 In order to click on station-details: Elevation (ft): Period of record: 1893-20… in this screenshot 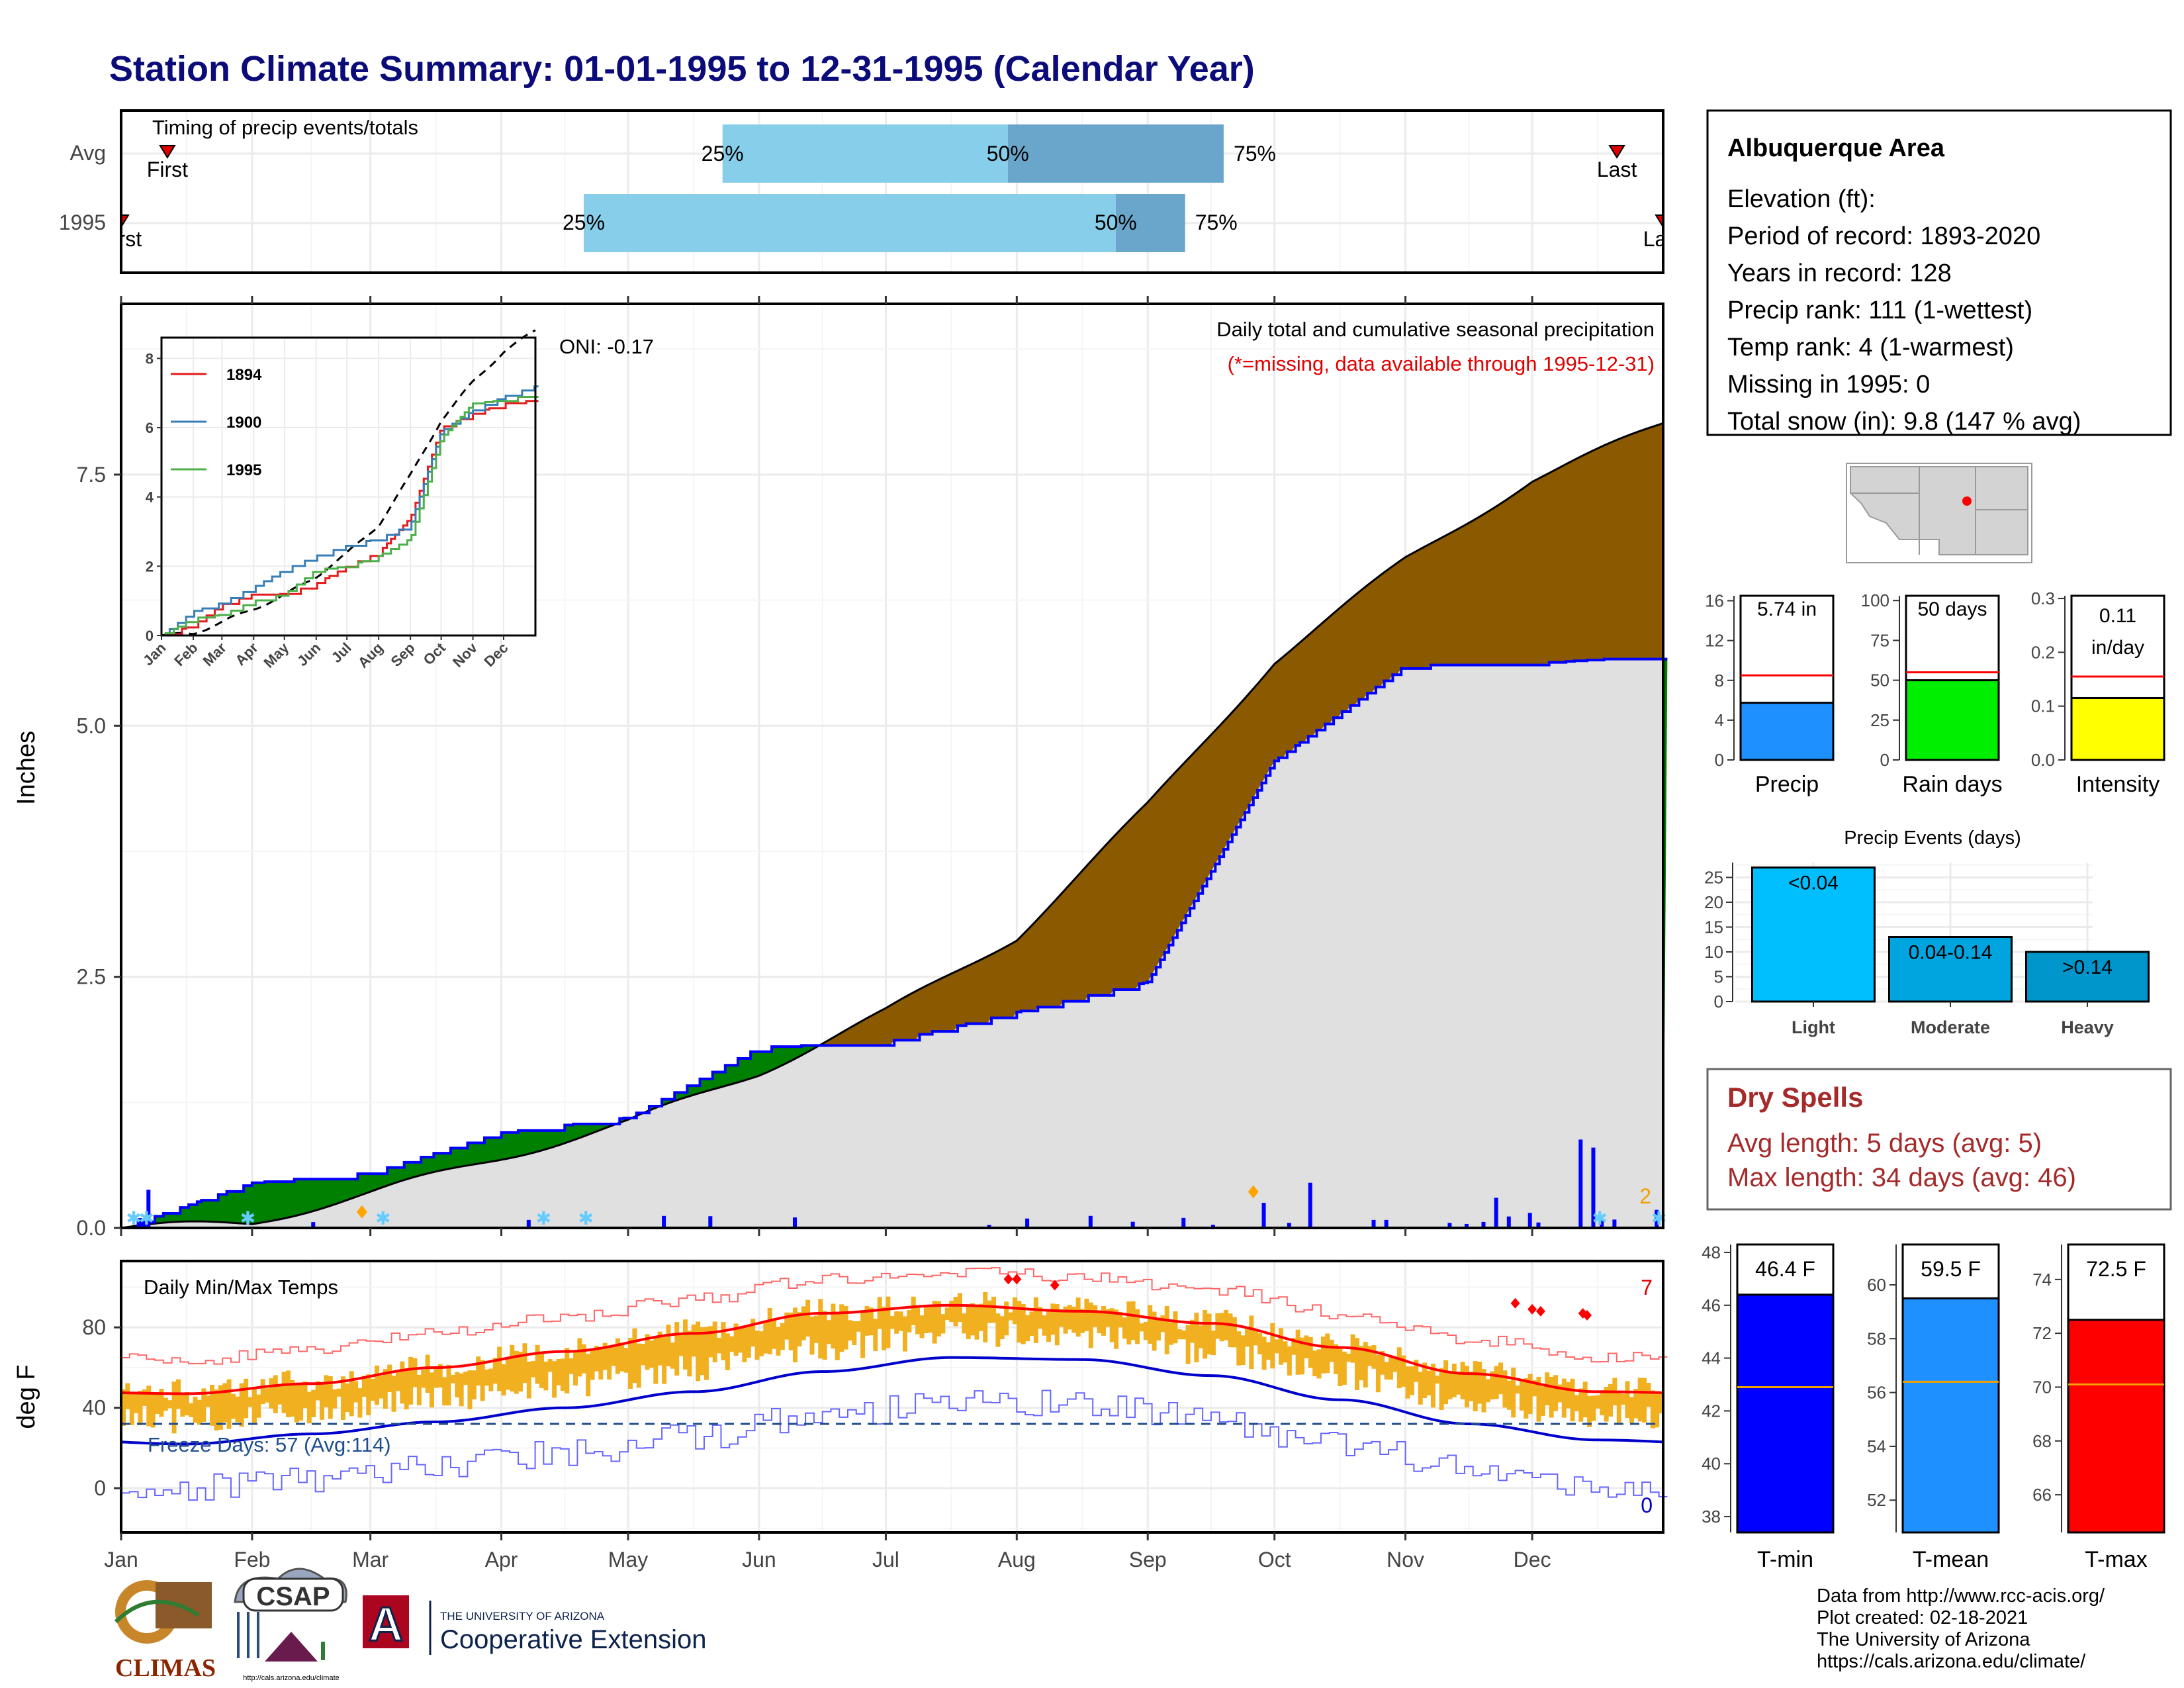, I will do `click(1904, 310)`.